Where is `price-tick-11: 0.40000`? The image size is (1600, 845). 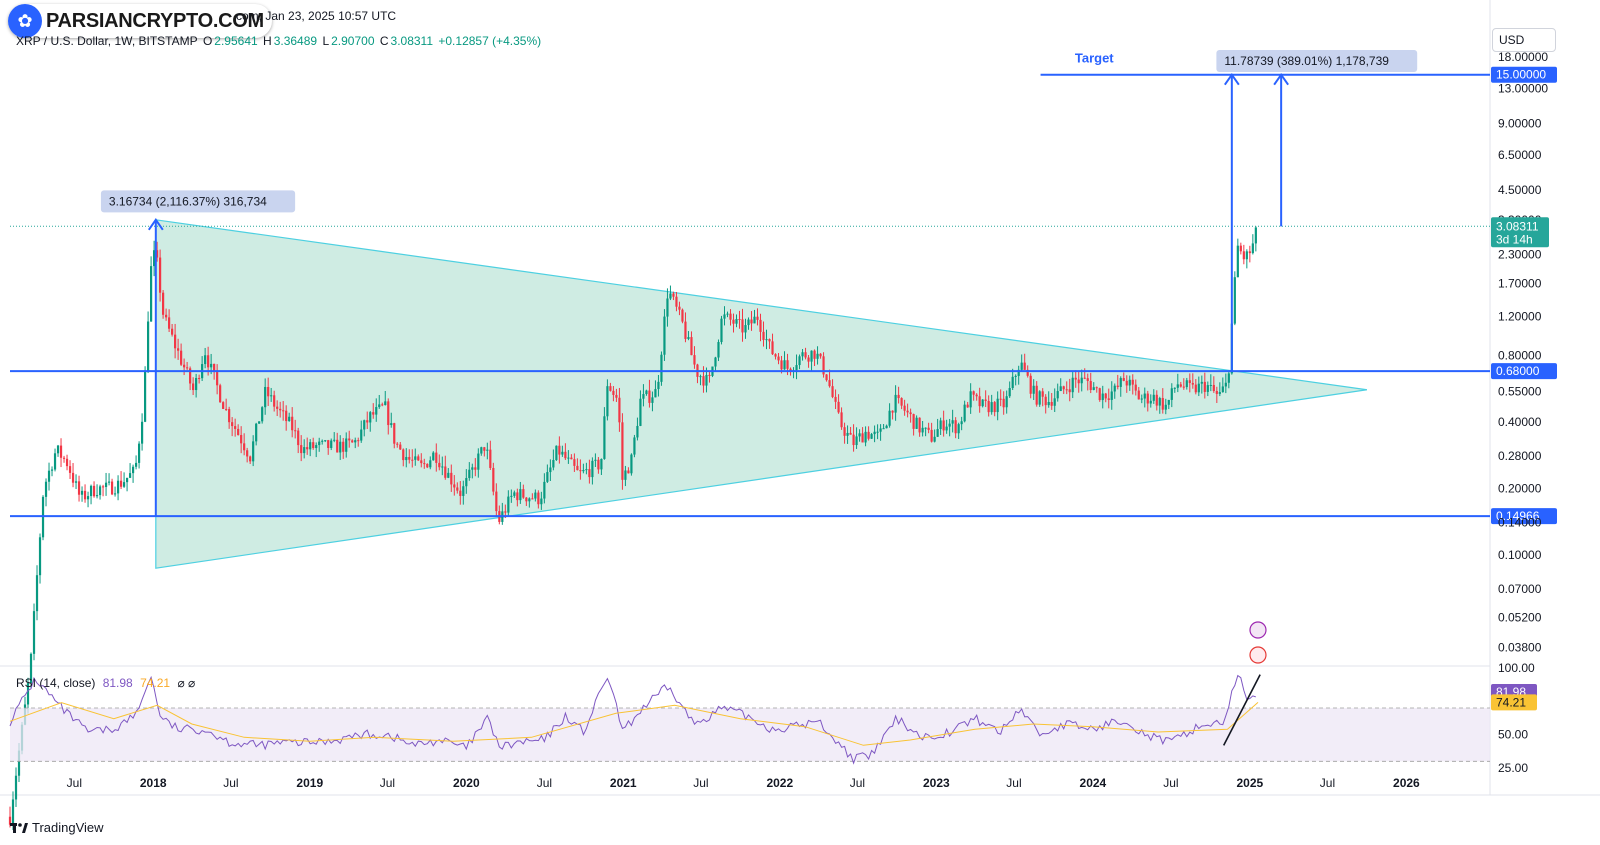 price-tick-11: 0.40000 is located at coordinates (1520, 422).